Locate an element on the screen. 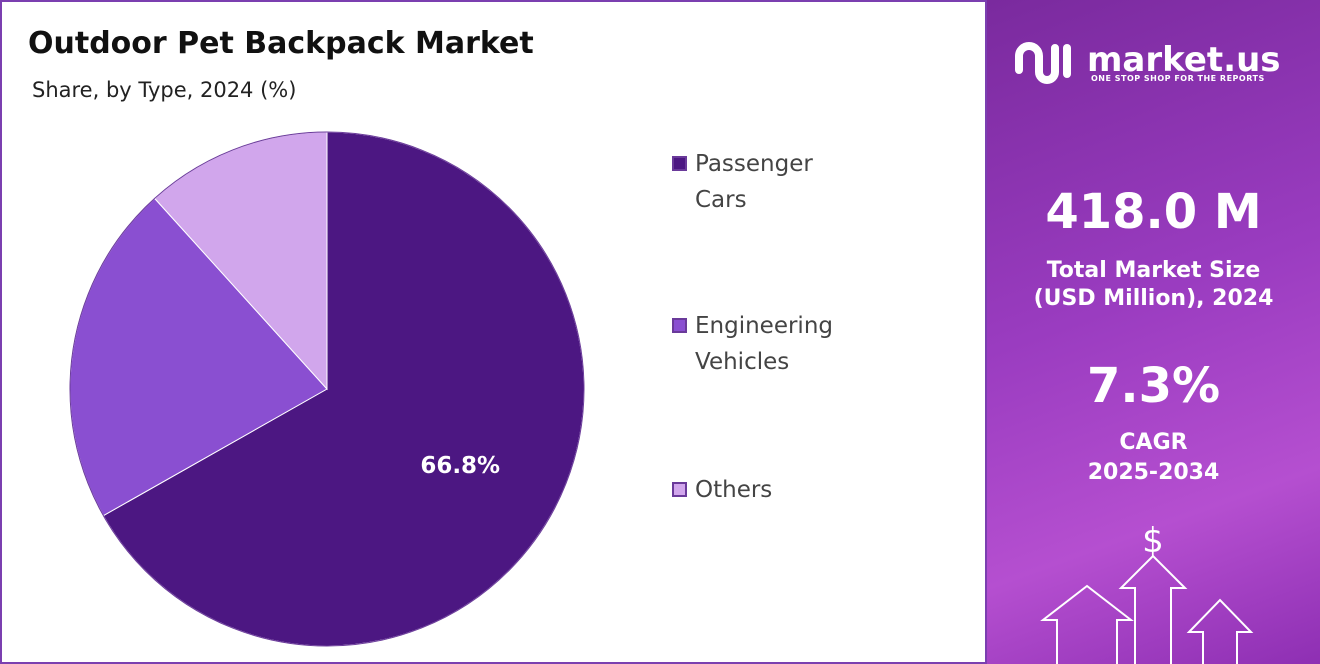 This screenshot has height=664, width=1320. dollar-icon: $ is located at coordinates (1153, 541).